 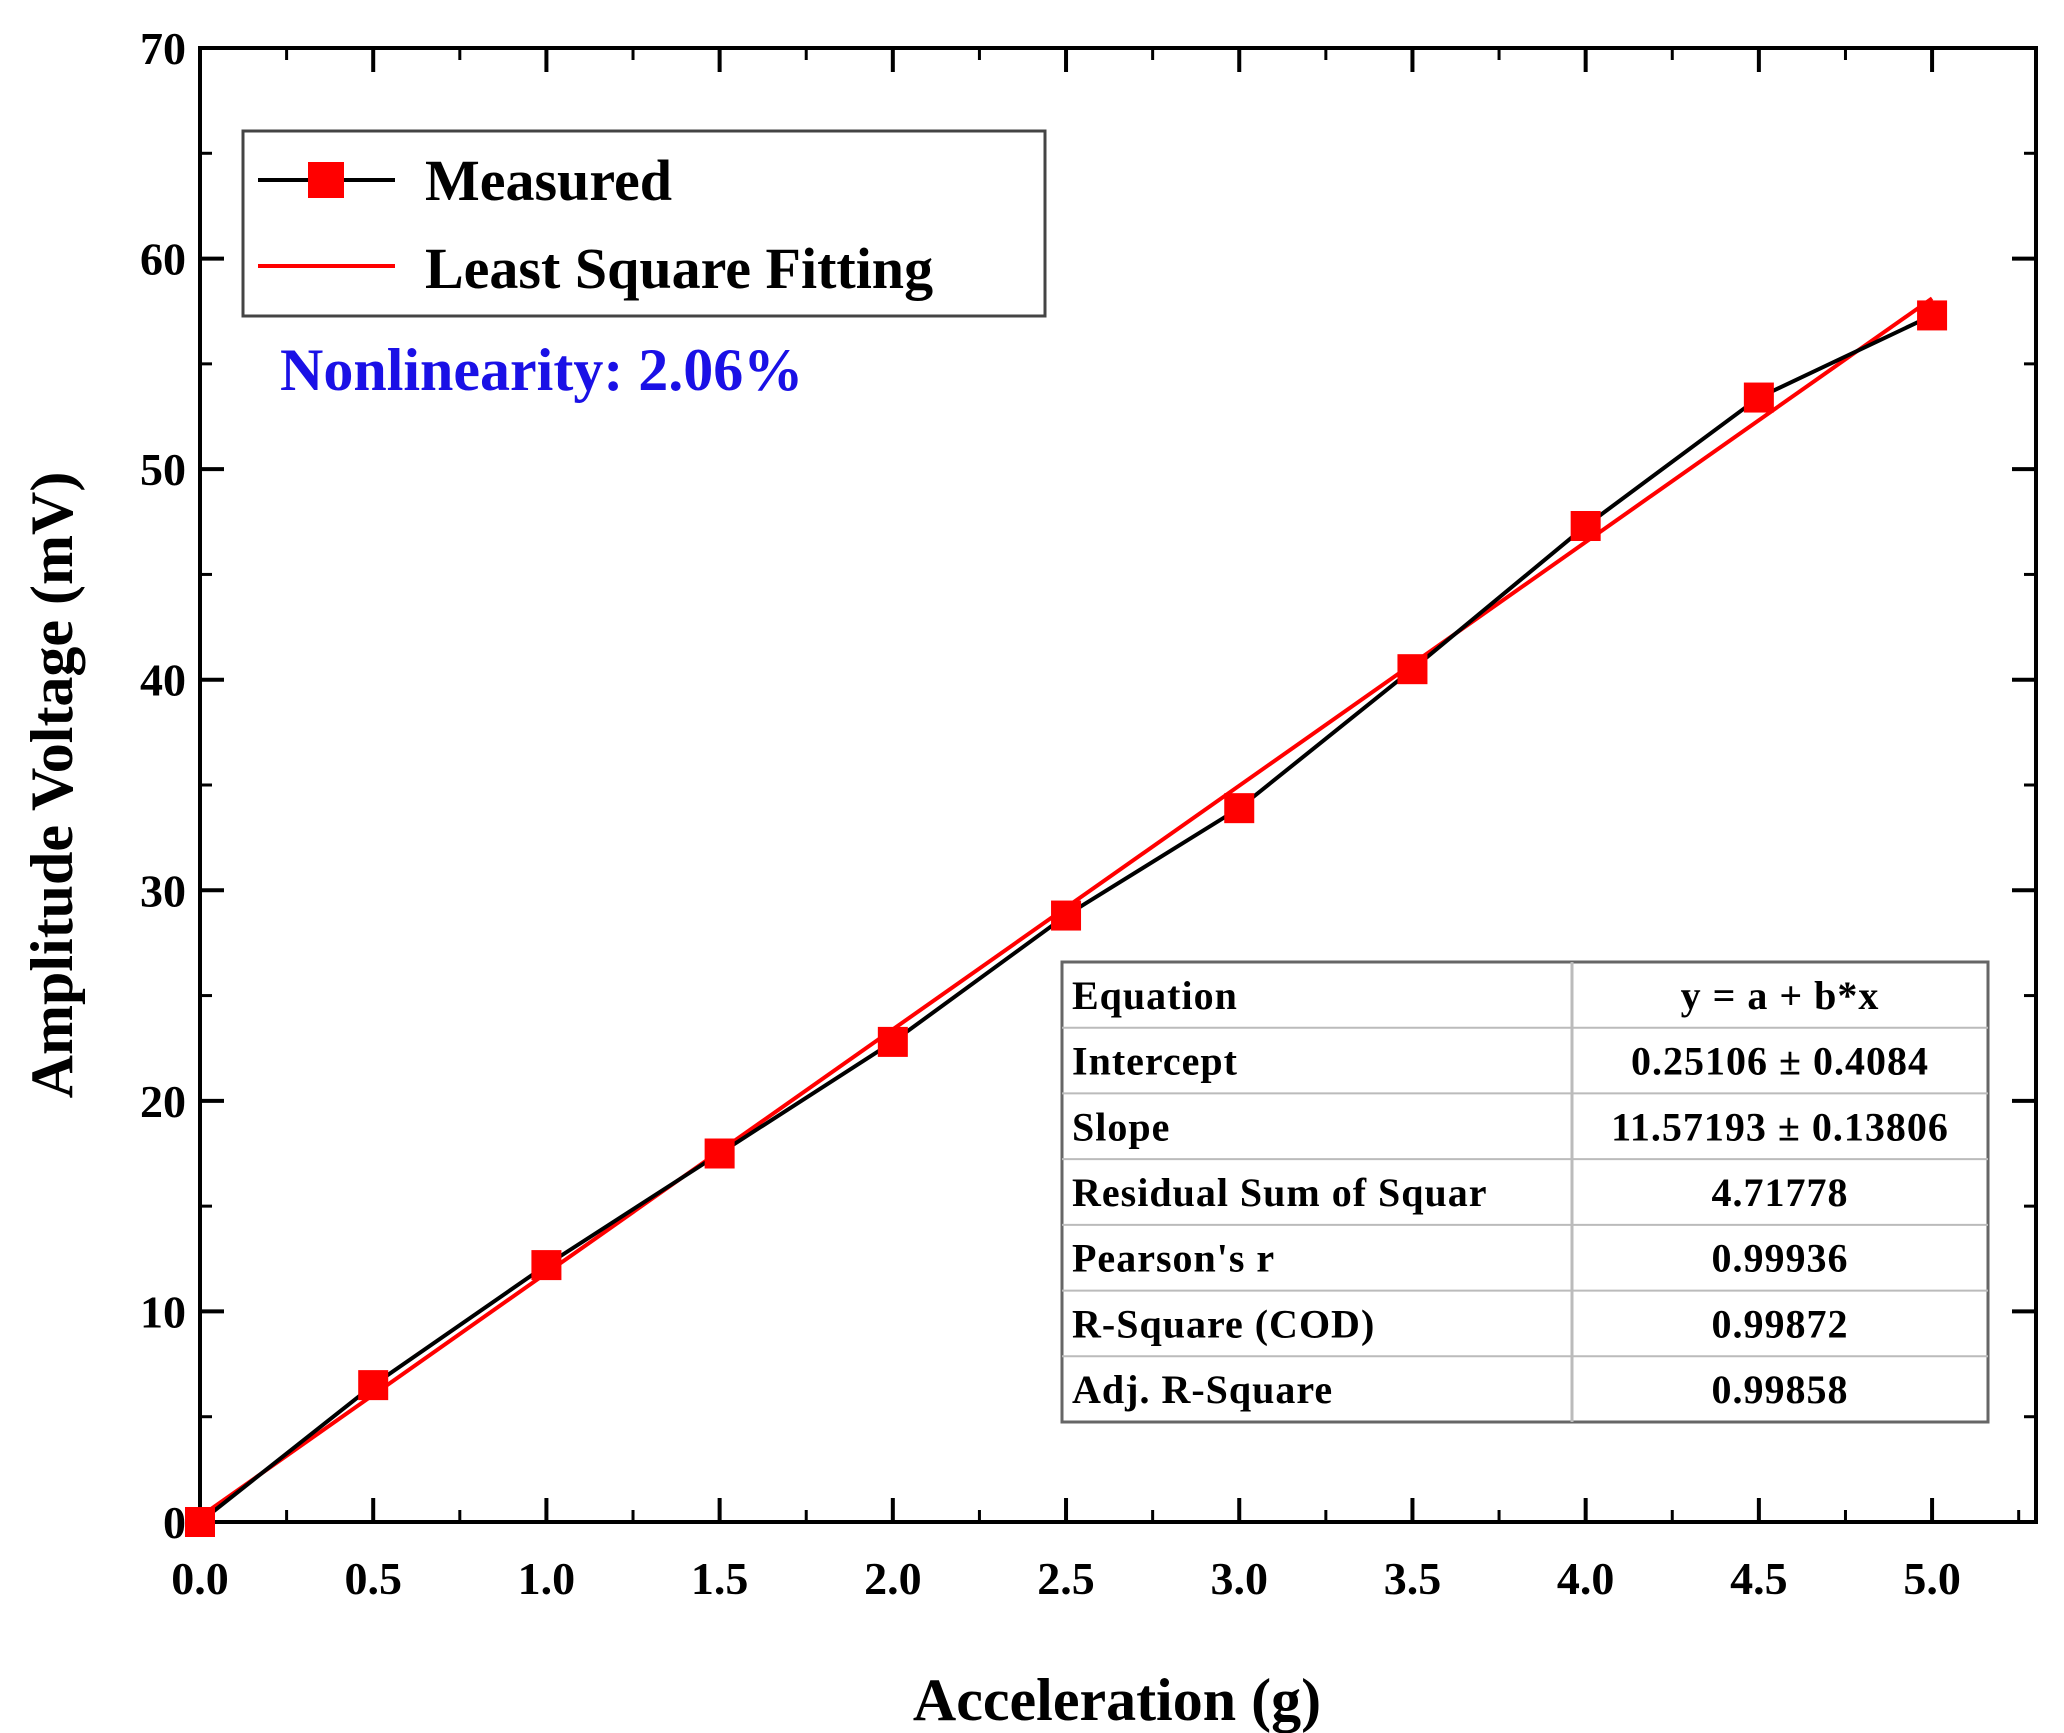 What do you see at coordinates (1759, 1578) in the screenshot?
I see `x-tick-label: 4.5` at bounding box center [1759, 1578].